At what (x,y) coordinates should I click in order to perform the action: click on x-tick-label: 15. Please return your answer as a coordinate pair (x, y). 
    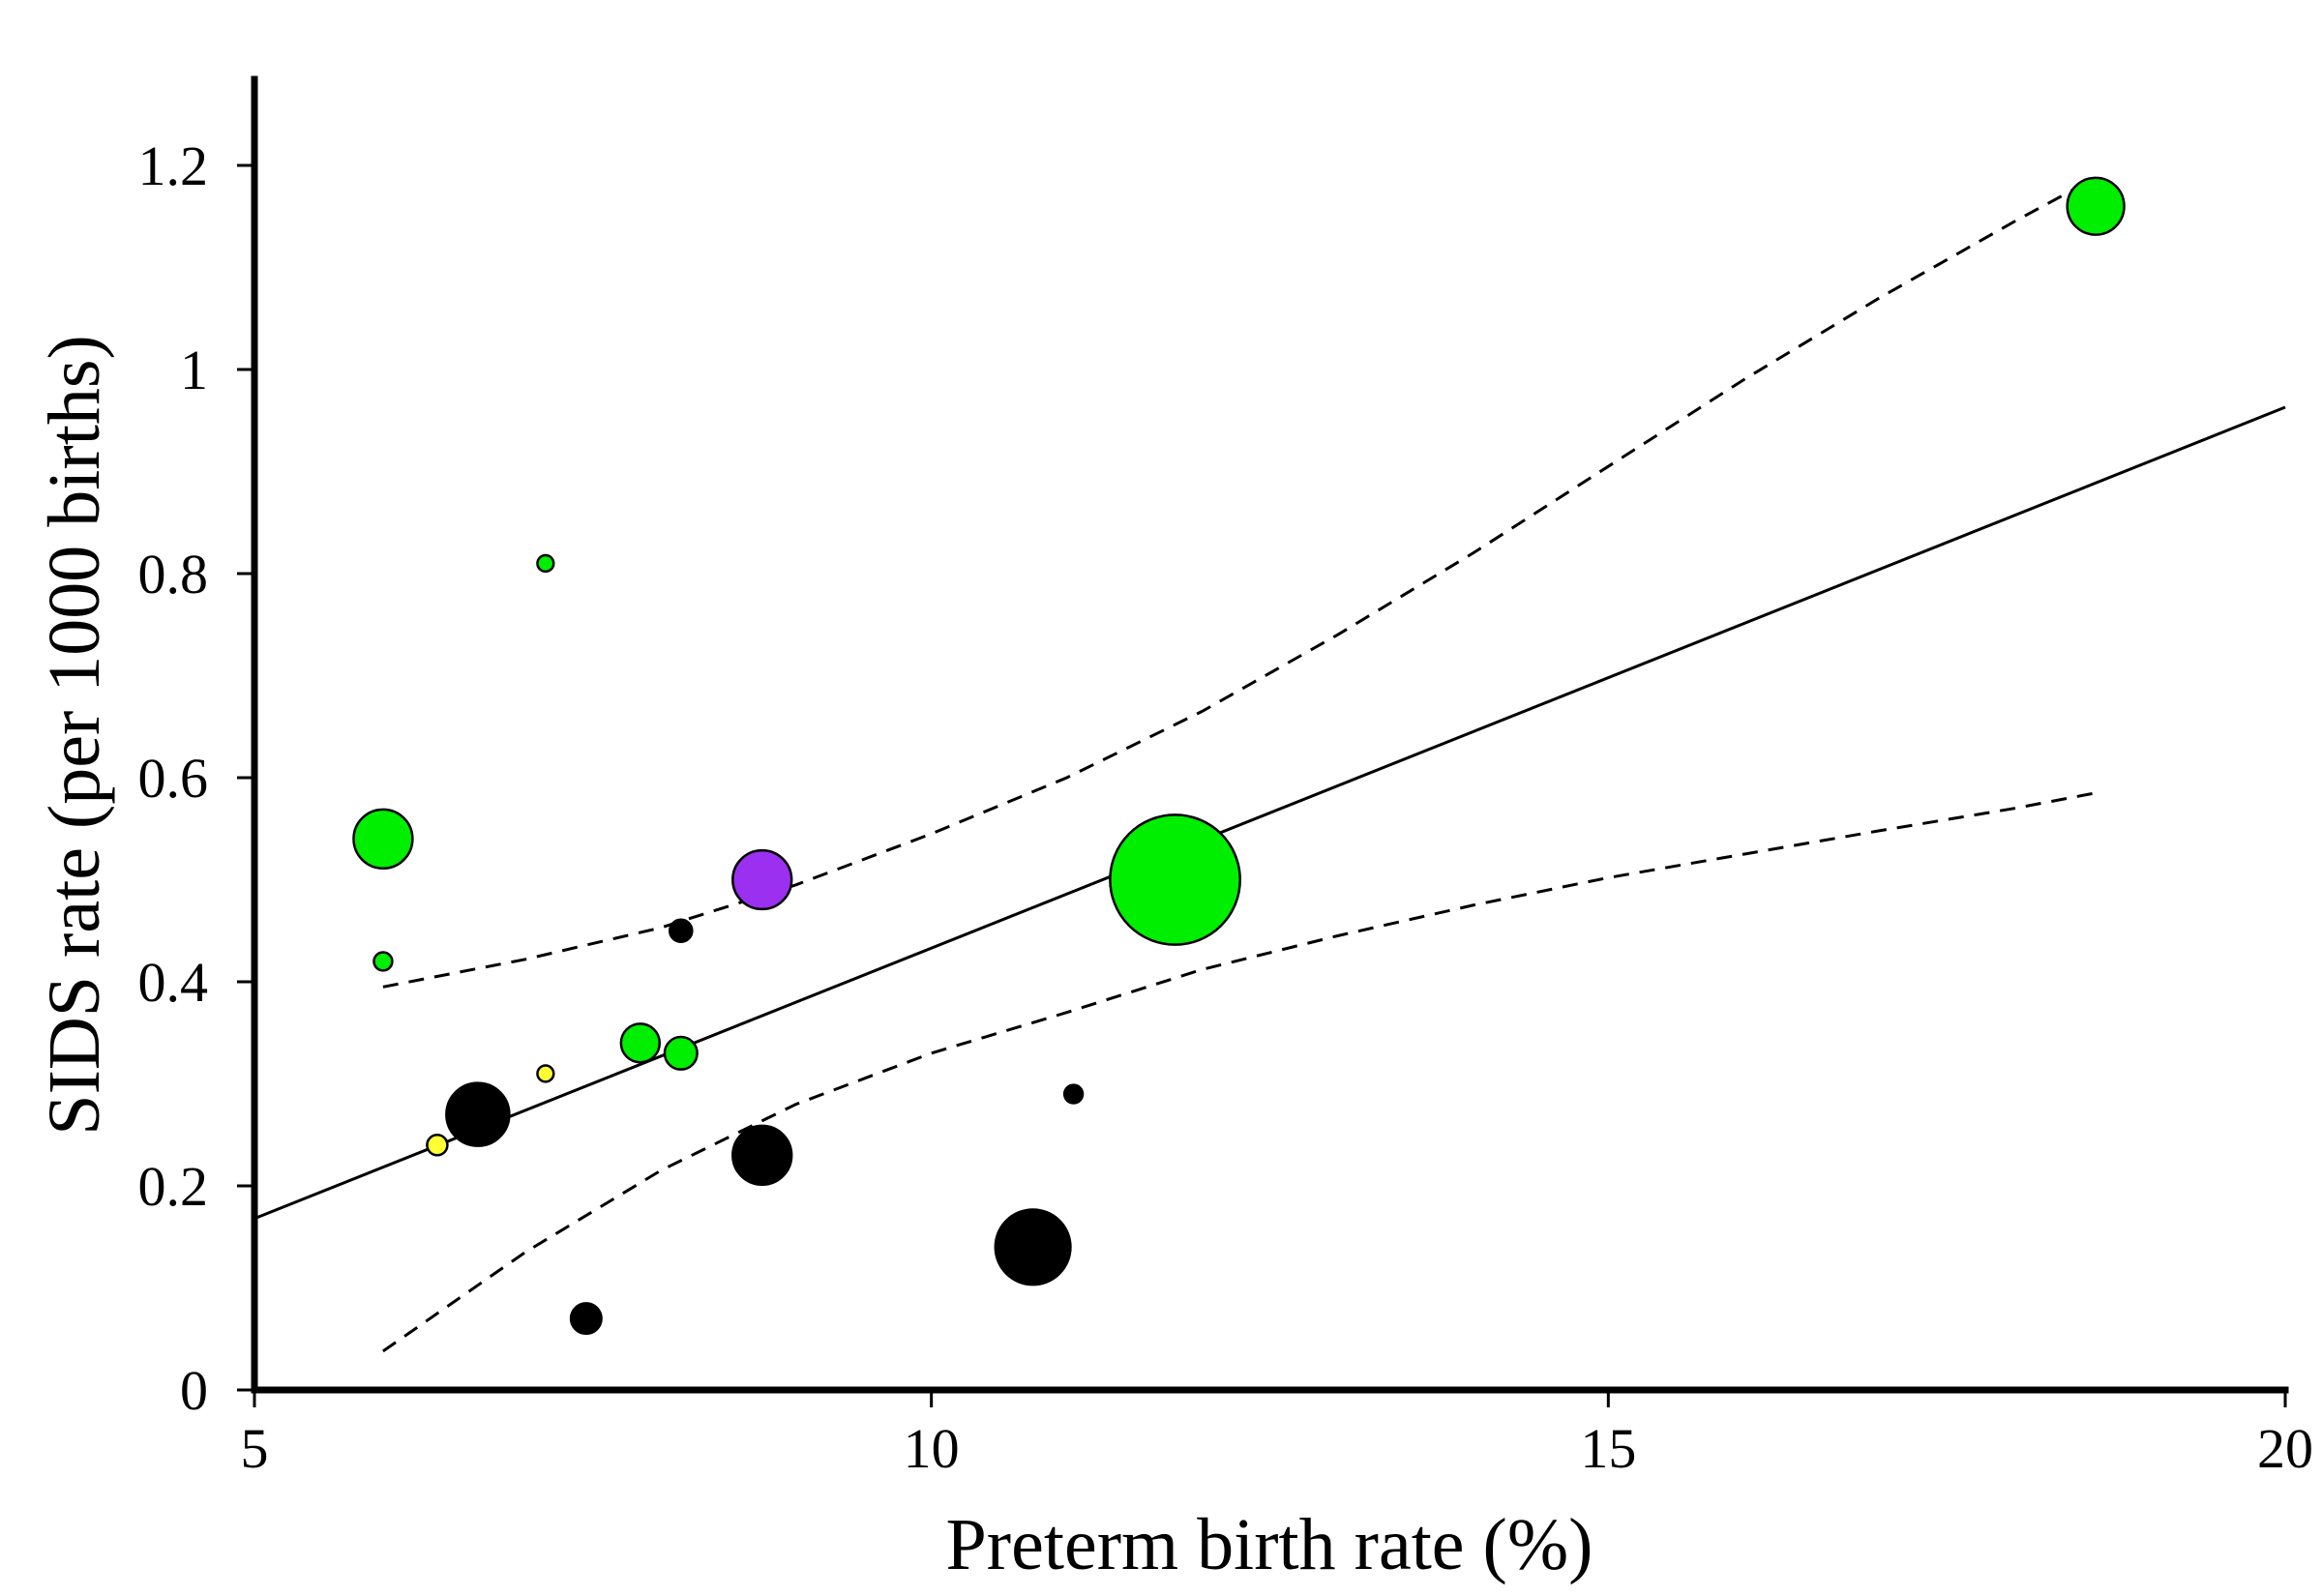
    Looking at the image, I should click on (1608, 1448).